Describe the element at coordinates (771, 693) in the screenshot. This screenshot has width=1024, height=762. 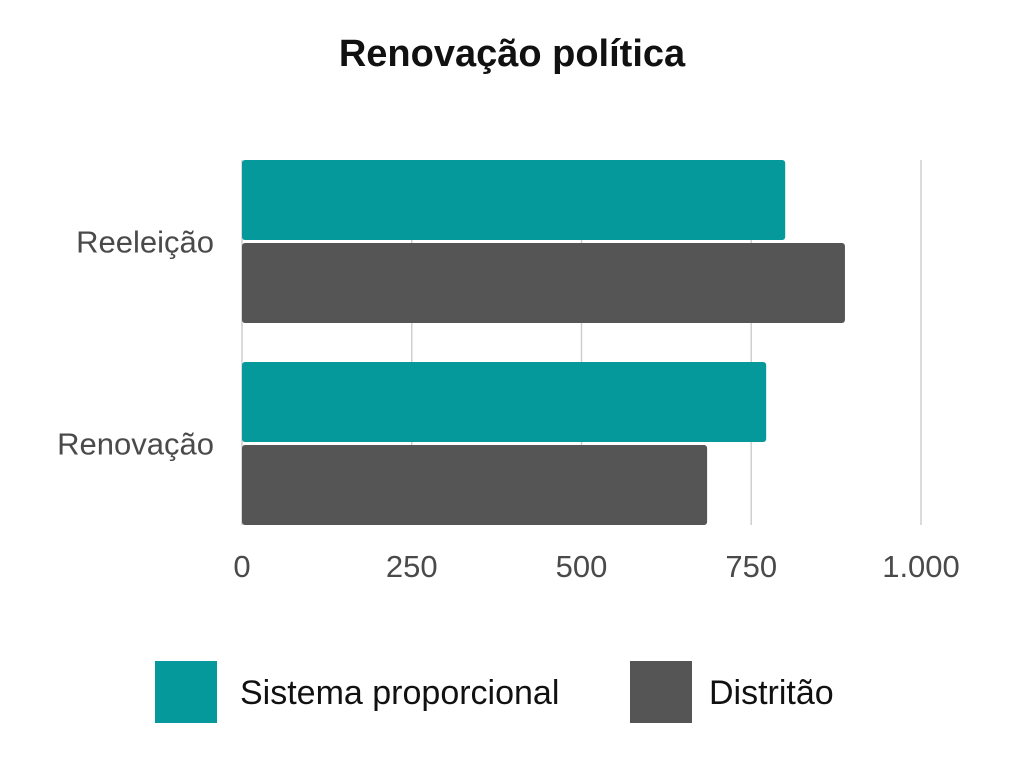
I see `legend-label-distritao: Distritão` at that location.